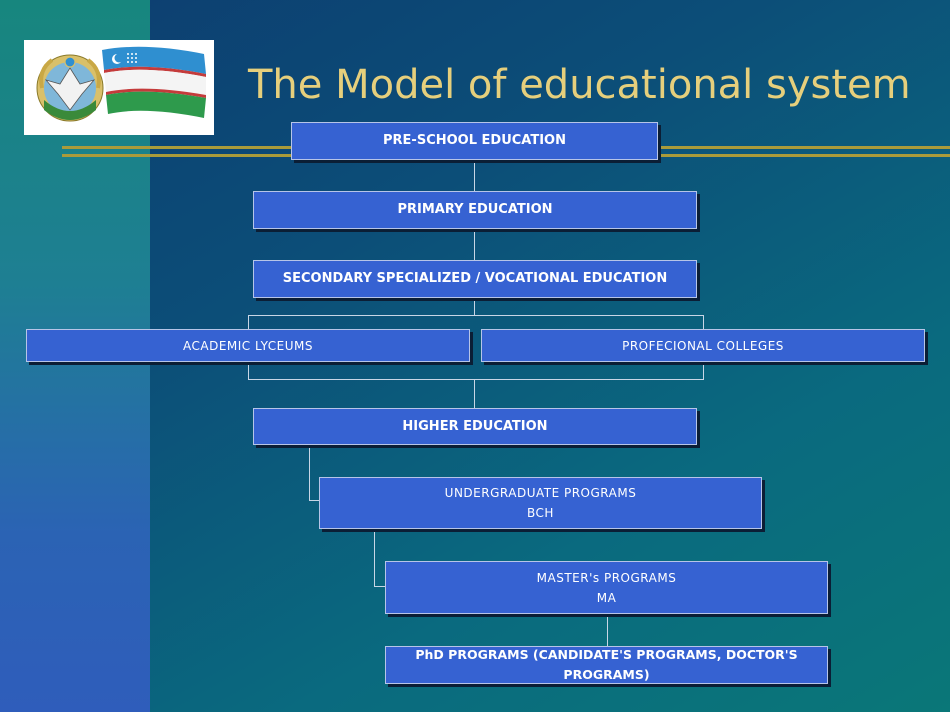 The height and width of the screenshot is (712, 950). What do you see at coordinates (804, 155) in the screenshot?
I see `title-rule-right-bottom` at bounding box center [804, 155].